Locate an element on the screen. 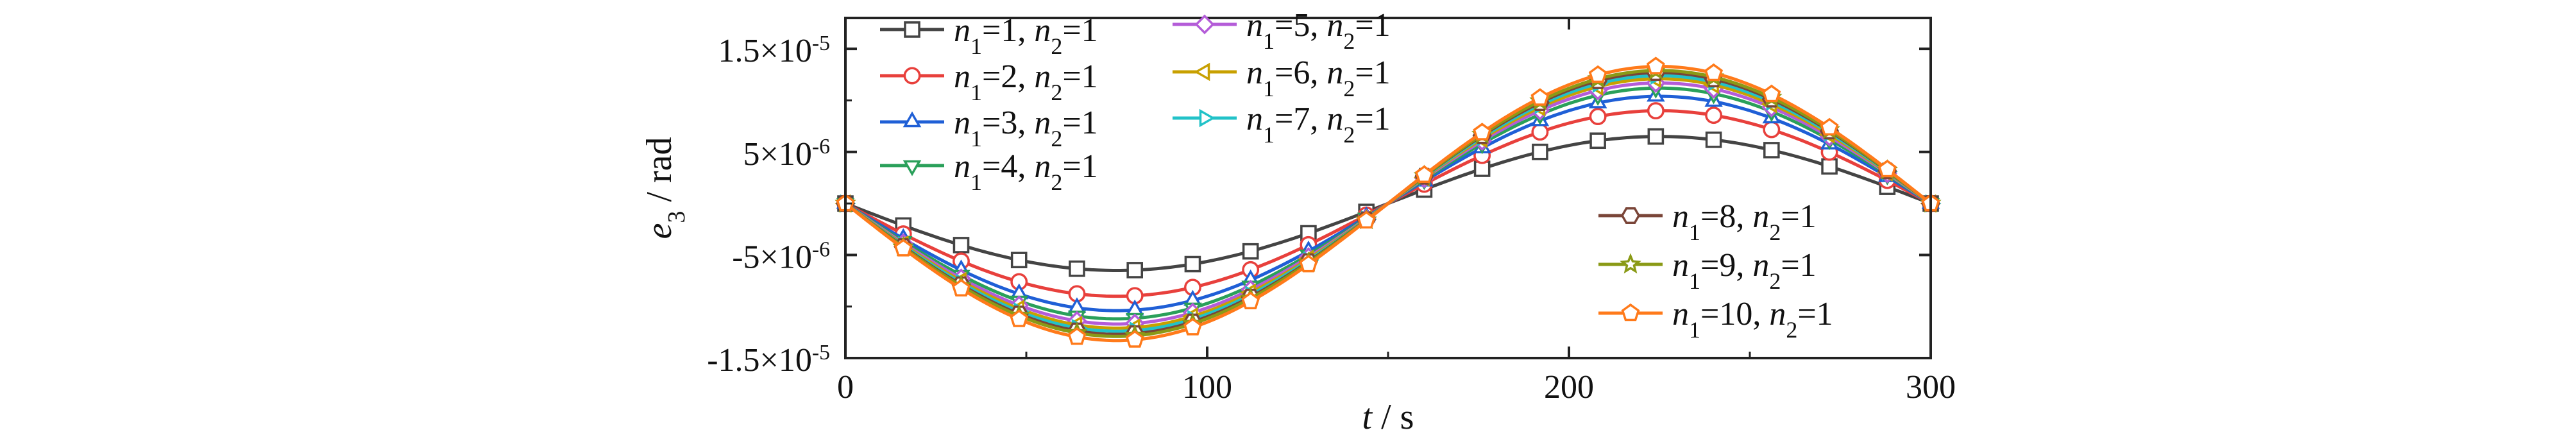 Image resolution: width=2576 pixels, height=437 pixels. legend-item-7: n1=7, n2=1 is located at coordinates (1282, 124).